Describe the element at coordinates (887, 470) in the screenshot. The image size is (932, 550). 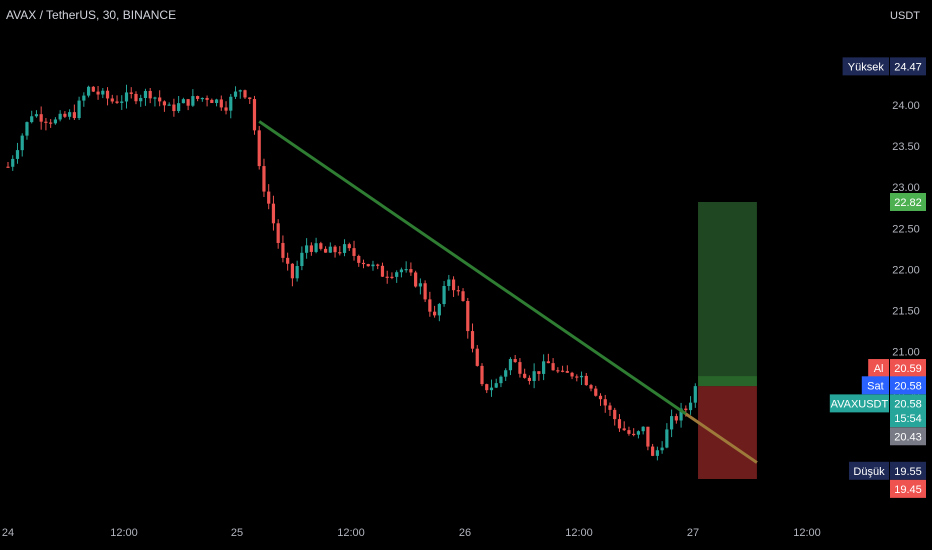
I see `price-label-low: 19.55 Düşük` at that location.